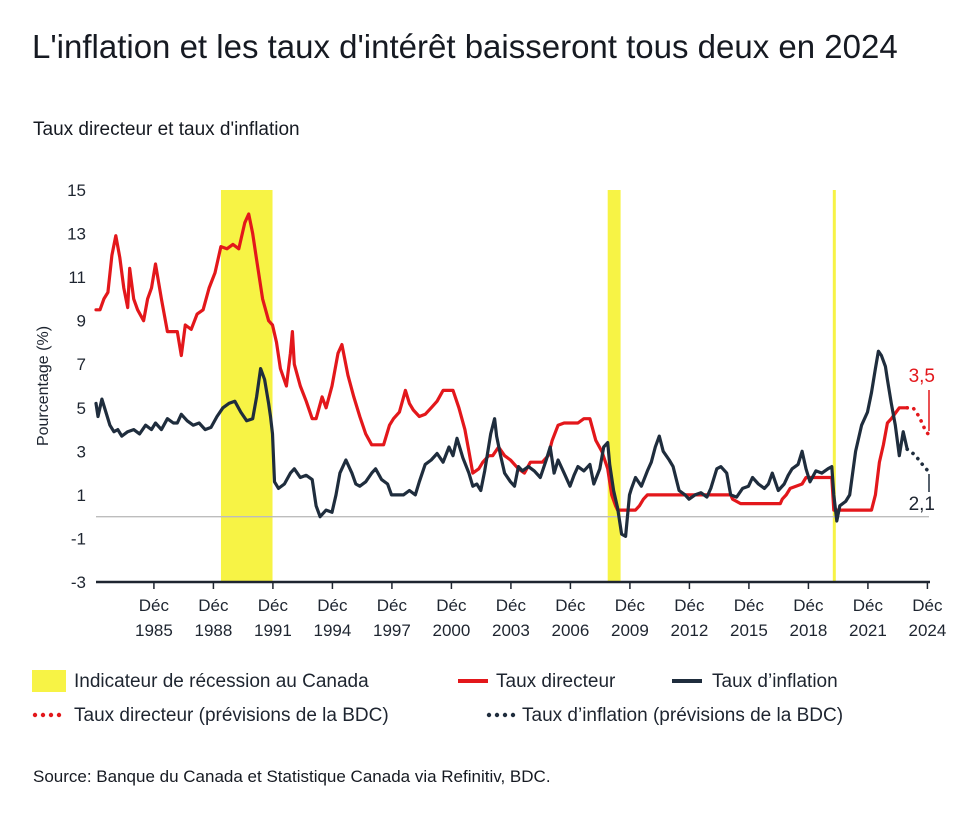 Image resolution: width=960 pixels, height=819 pixels. I want to click on legend-swatch-recession, so click(49, 681).